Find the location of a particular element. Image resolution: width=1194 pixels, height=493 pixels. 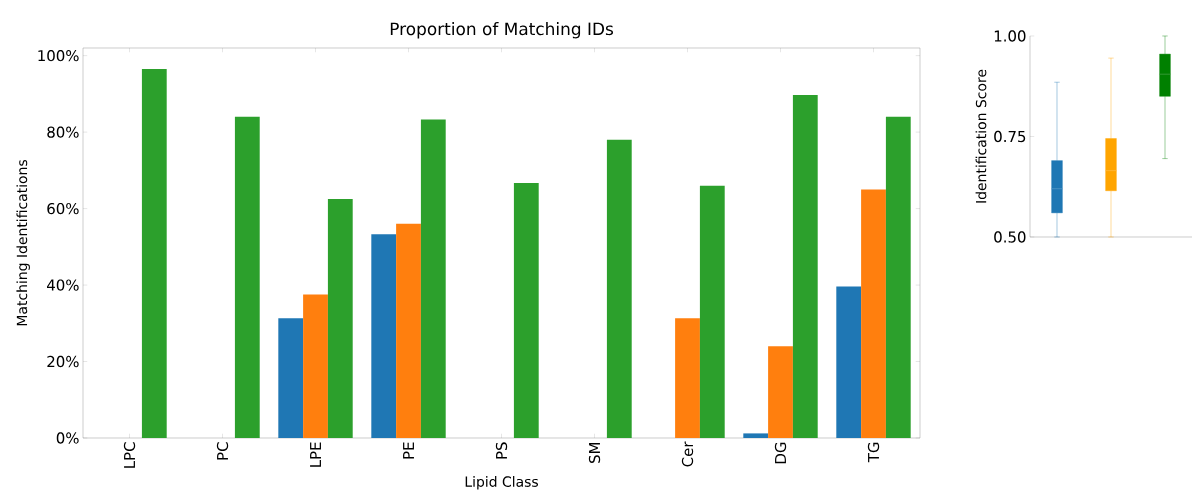

y-tick-label: 0.75 is located at coordinates (1010, 136).